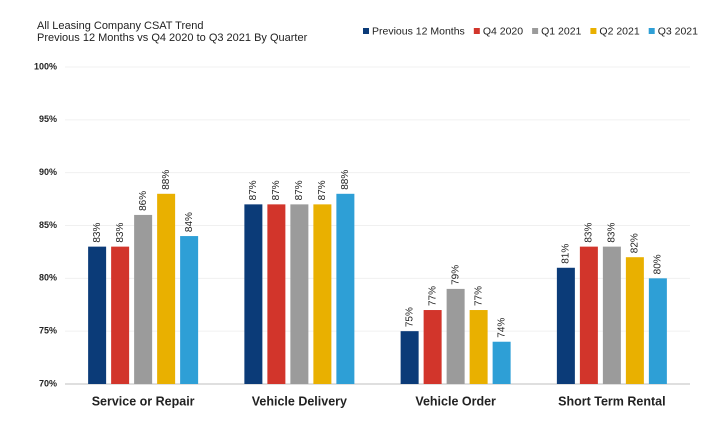  Describe the element at coordinates (48, 119) in the screenshot. I see `y-tick-label: 95%` at that location.